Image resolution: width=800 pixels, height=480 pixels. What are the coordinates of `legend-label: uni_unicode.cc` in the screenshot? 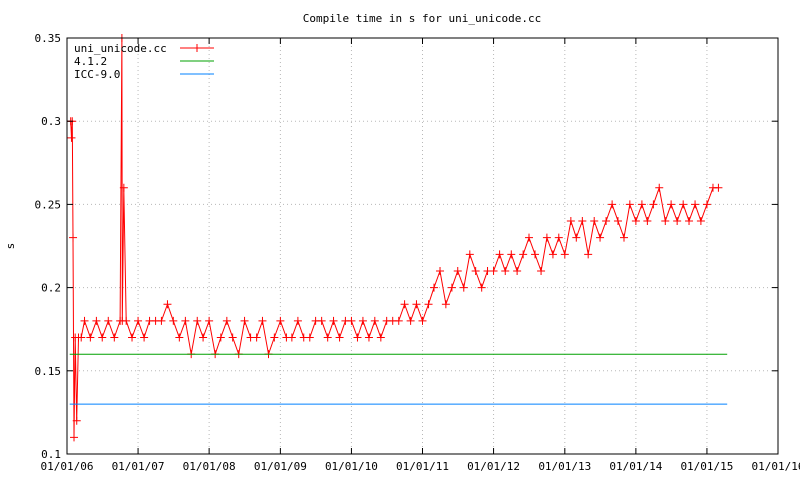 It's located at (120, 48).